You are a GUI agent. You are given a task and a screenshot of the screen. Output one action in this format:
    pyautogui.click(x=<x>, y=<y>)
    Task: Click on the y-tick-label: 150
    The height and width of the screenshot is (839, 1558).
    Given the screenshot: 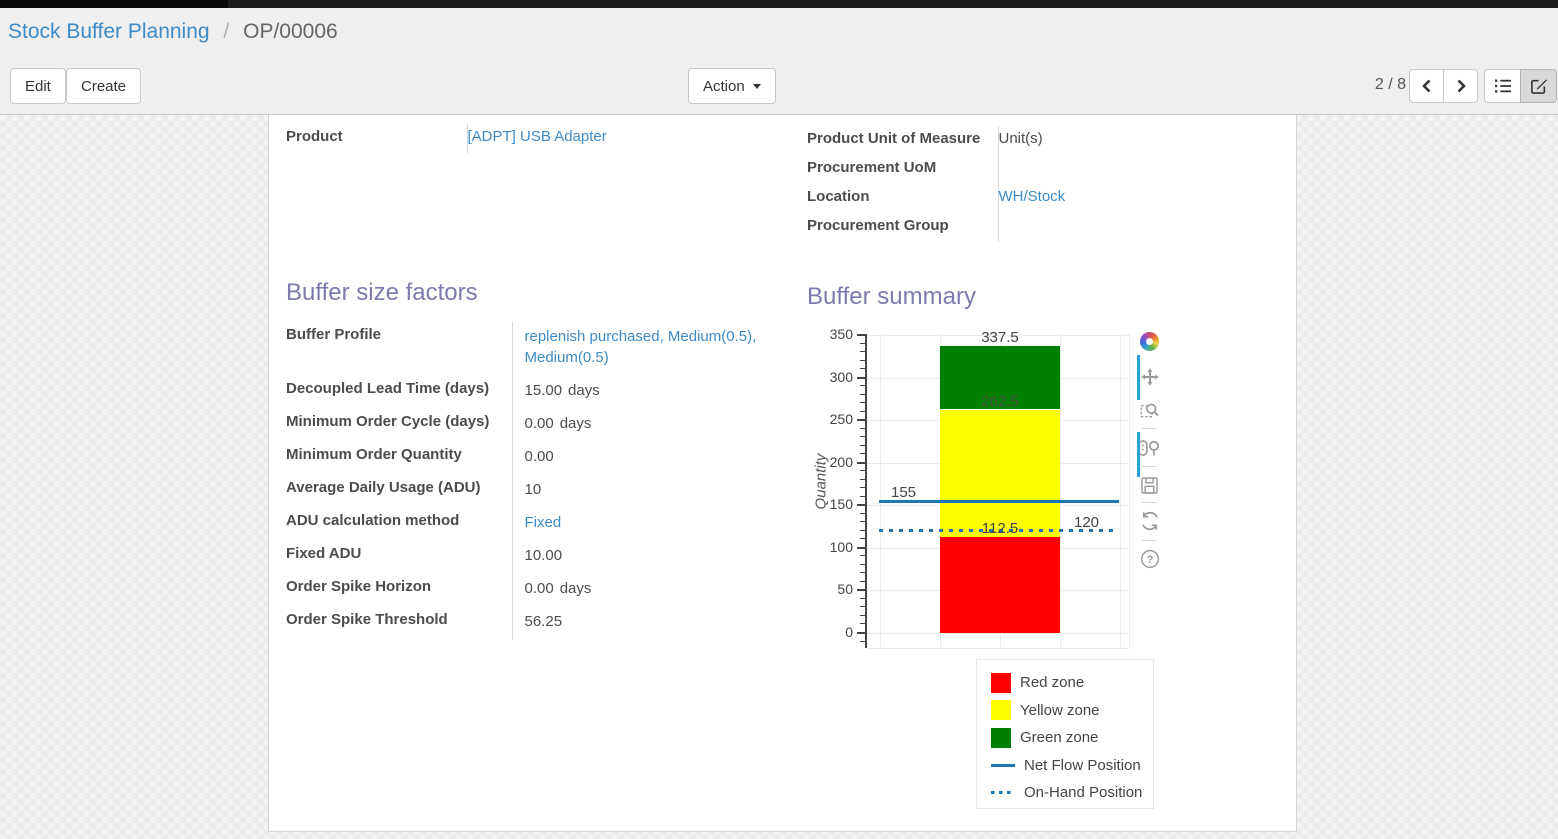 What is the action you would take?
    pyautogui.click(x=841, y=504)
    